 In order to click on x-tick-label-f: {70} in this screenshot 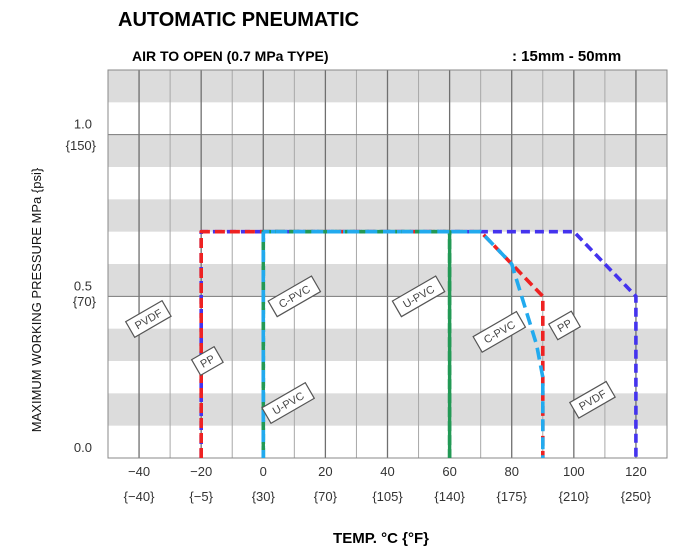, I will do `click(326, 496)`.